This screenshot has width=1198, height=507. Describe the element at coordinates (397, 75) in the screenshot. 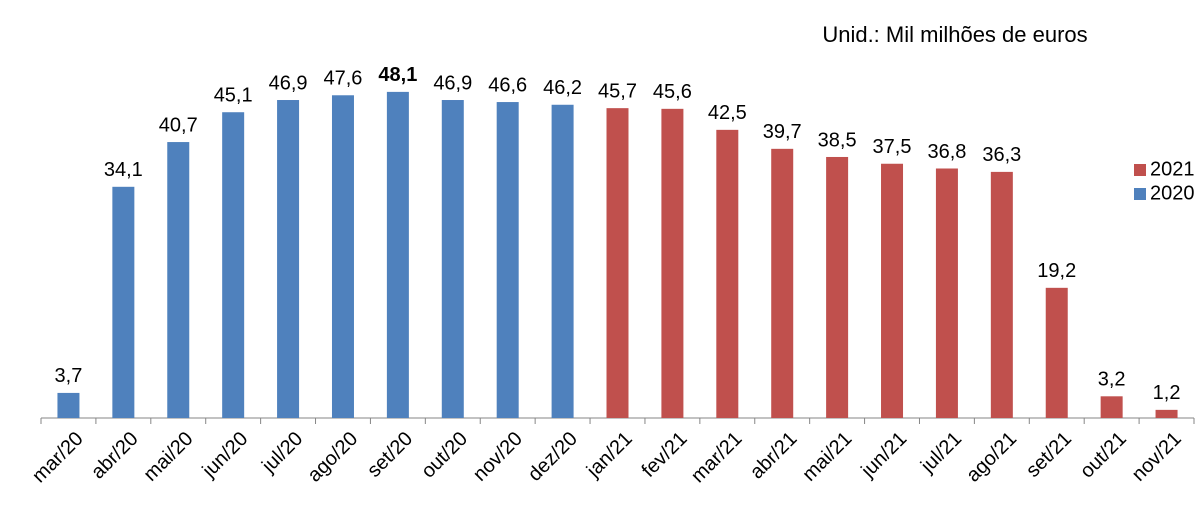

I see `value-label: 48,1` at that location.